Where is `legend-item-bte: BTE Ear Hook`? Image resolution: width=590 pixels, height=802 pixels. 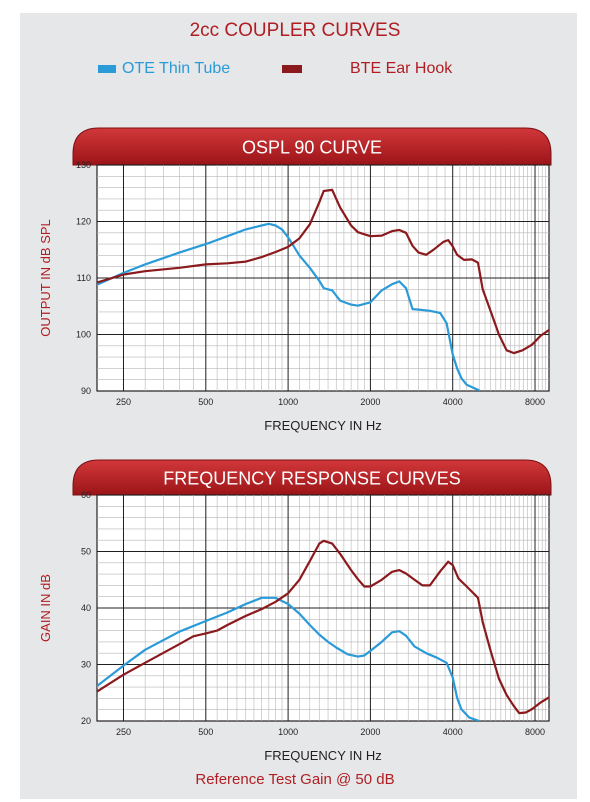
legend-item-bte: BTE Ear Hook is located at coordinates (367, 69).